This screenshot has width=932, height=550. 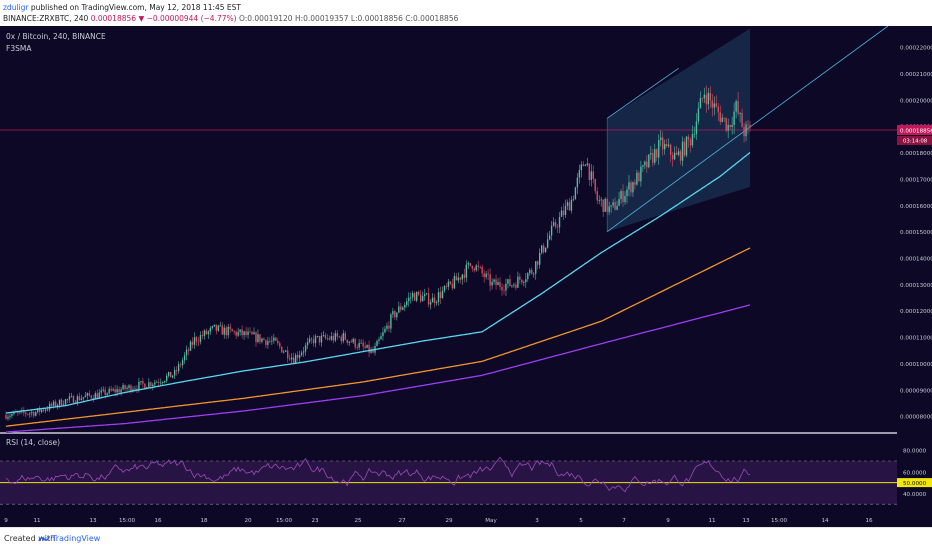 I want to click on rsi-tick-label: 80.0000, so click(x=915, y=452).